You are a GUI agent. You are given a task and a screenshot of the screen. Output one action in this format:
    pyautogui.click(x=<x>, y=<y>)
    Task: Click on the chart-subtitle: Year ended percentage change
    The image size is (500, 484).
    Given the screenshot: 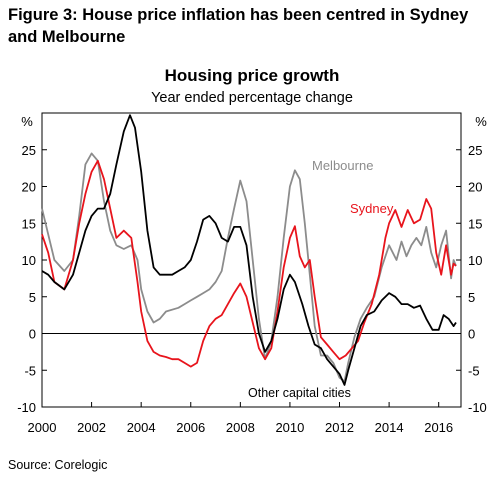 What is the action you would take?
    pyautogui.click(x=252, y=98)
    